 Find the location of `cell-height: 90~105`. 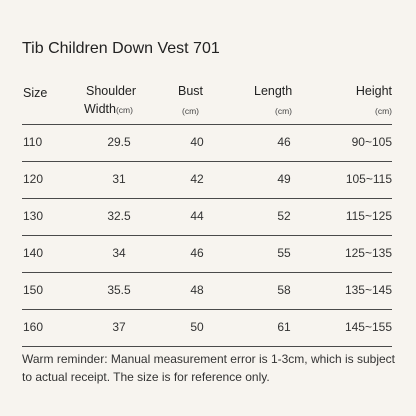

cell-height: 90~105 is located at coordinates (371, 142).